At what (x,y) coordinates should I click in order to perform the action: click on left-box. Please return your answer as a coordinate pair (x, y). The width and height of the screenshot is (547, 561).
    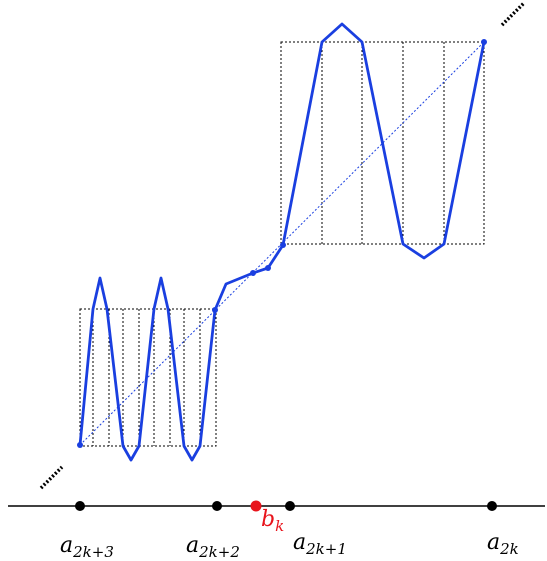
    Looking at the image, I should click on (148, 377).